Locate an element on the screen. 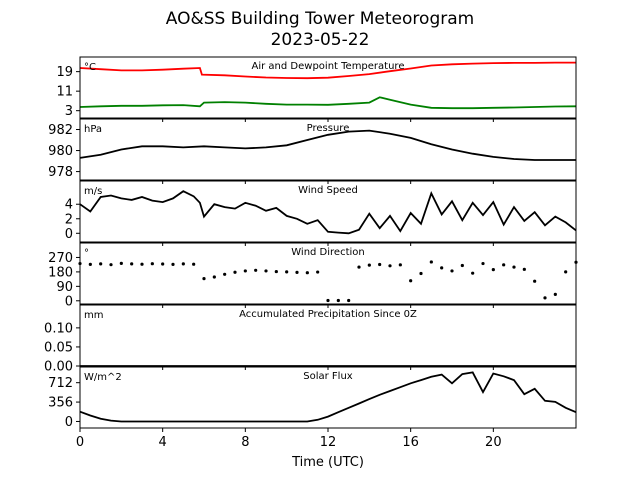 The height and width of the screenshot is (480, 640). pressure-ytick-label: 982 is located at coordinates (60, 130).